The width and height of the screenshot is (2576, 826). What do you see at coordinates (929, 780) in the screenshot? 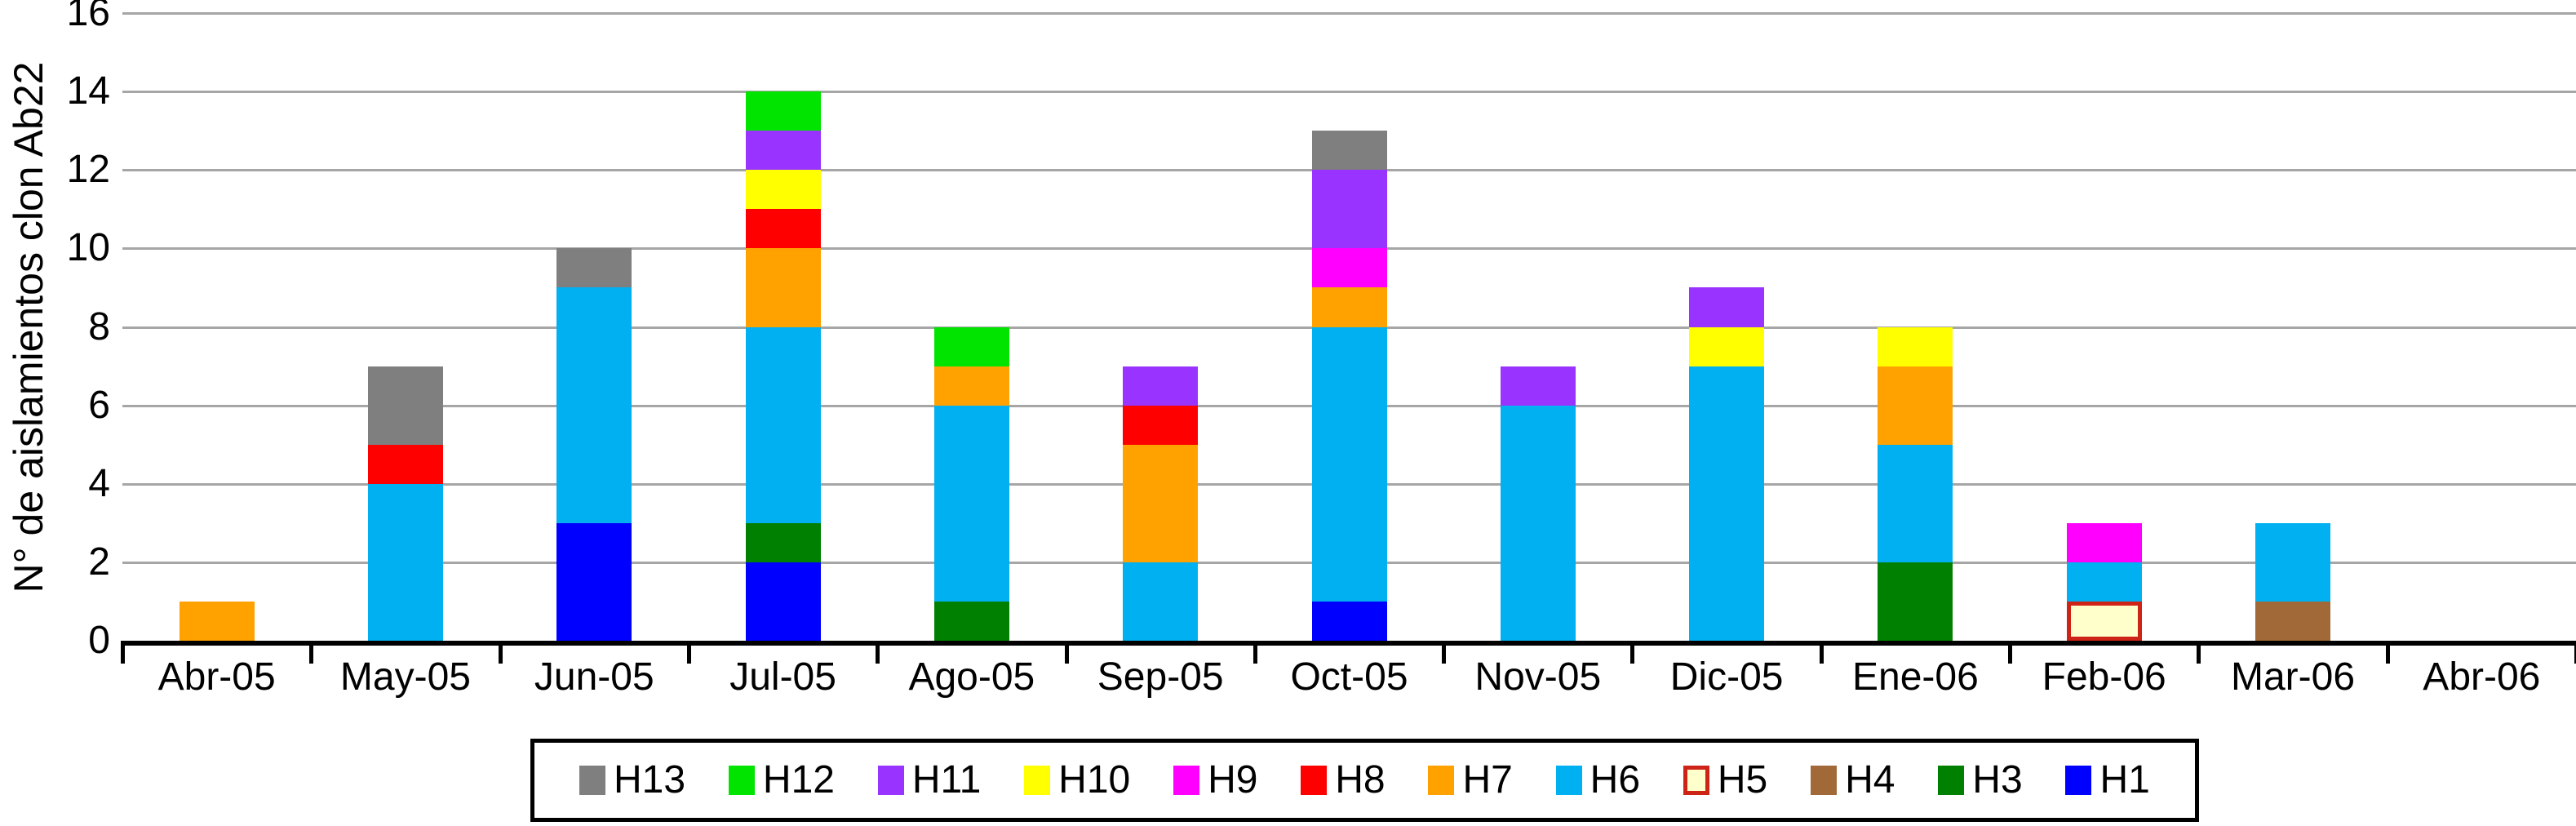
I see `legend-item-H11: H11` at bounding box center [929, 780].